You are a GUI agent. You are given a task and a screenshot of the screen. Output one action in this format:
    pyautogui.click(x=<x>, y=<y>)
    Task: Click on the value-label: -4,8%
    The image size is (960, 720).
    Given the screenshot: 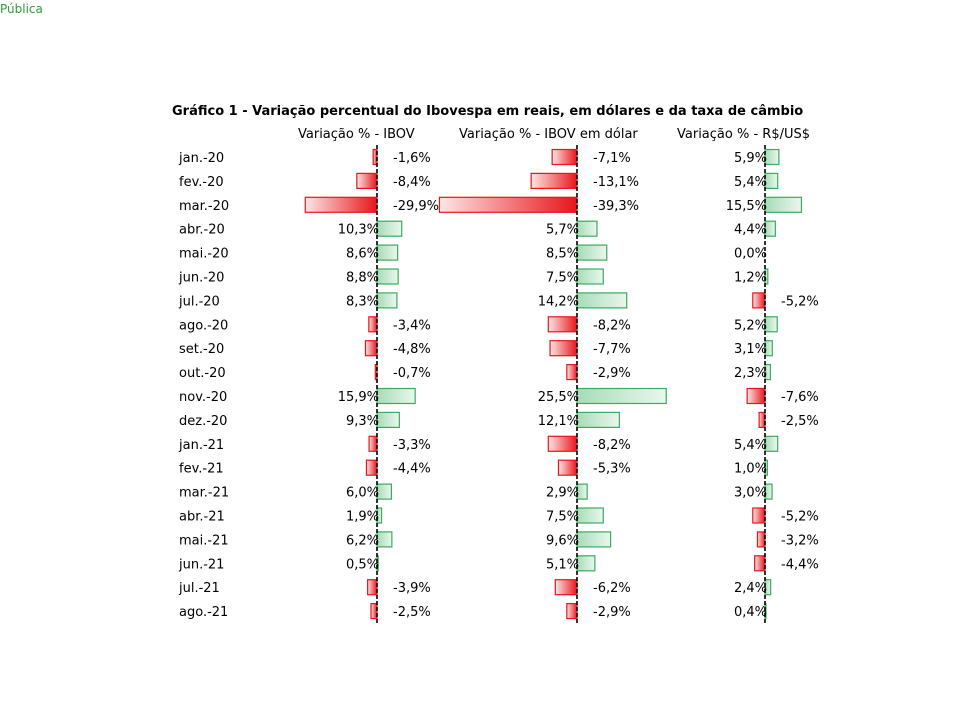 What is the action you would take?
    pyautogui.click(x=412, y=349)
    